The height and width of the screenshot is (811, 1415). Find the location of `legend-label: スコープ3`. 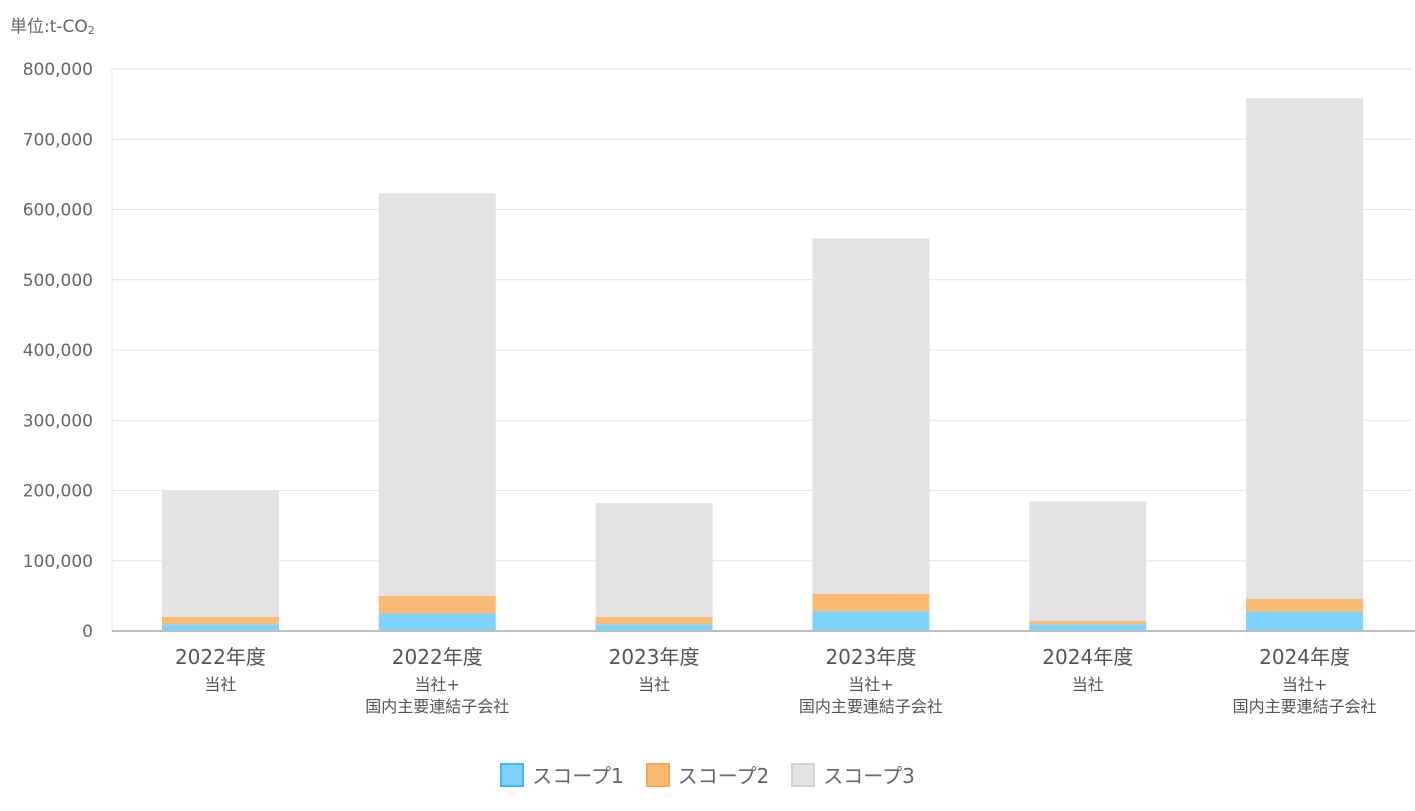

legend-label: スコープ3 is located at coordinates (869, 776).